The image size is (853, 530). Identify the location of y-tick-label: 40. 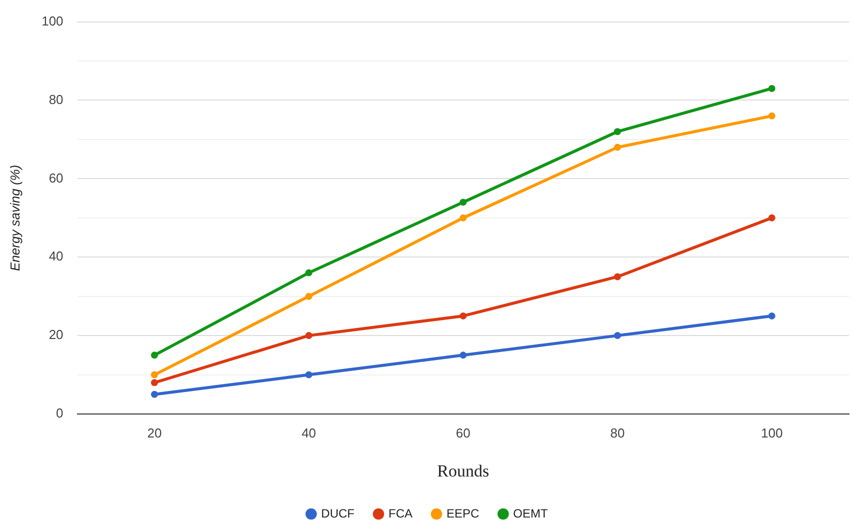
(56, 256).